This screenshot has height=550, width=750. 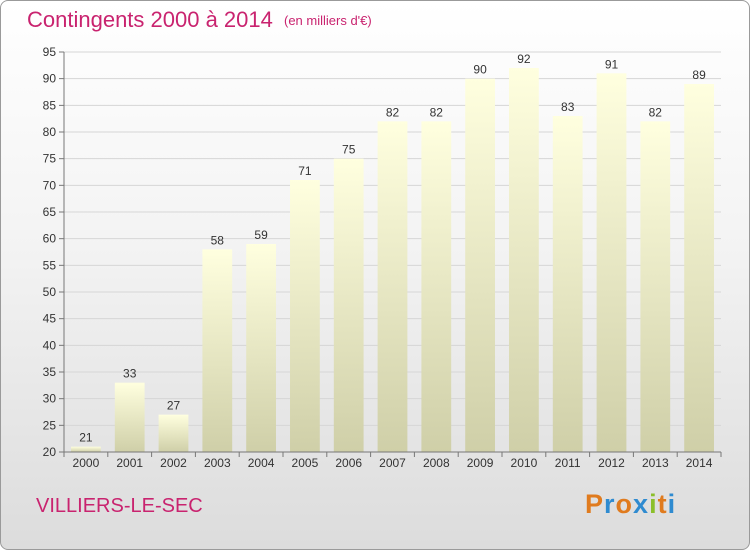 I want to click on data-label-2014: 89, so click(x=699, y=75).